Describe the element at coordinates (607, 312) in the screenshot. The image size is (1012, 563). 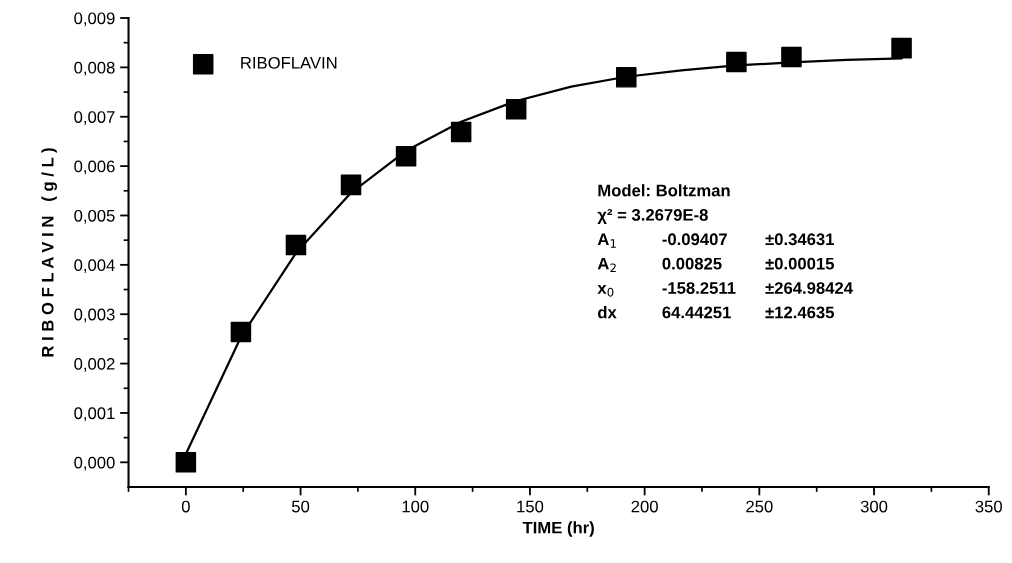
I see `annotation: dx` at that location.